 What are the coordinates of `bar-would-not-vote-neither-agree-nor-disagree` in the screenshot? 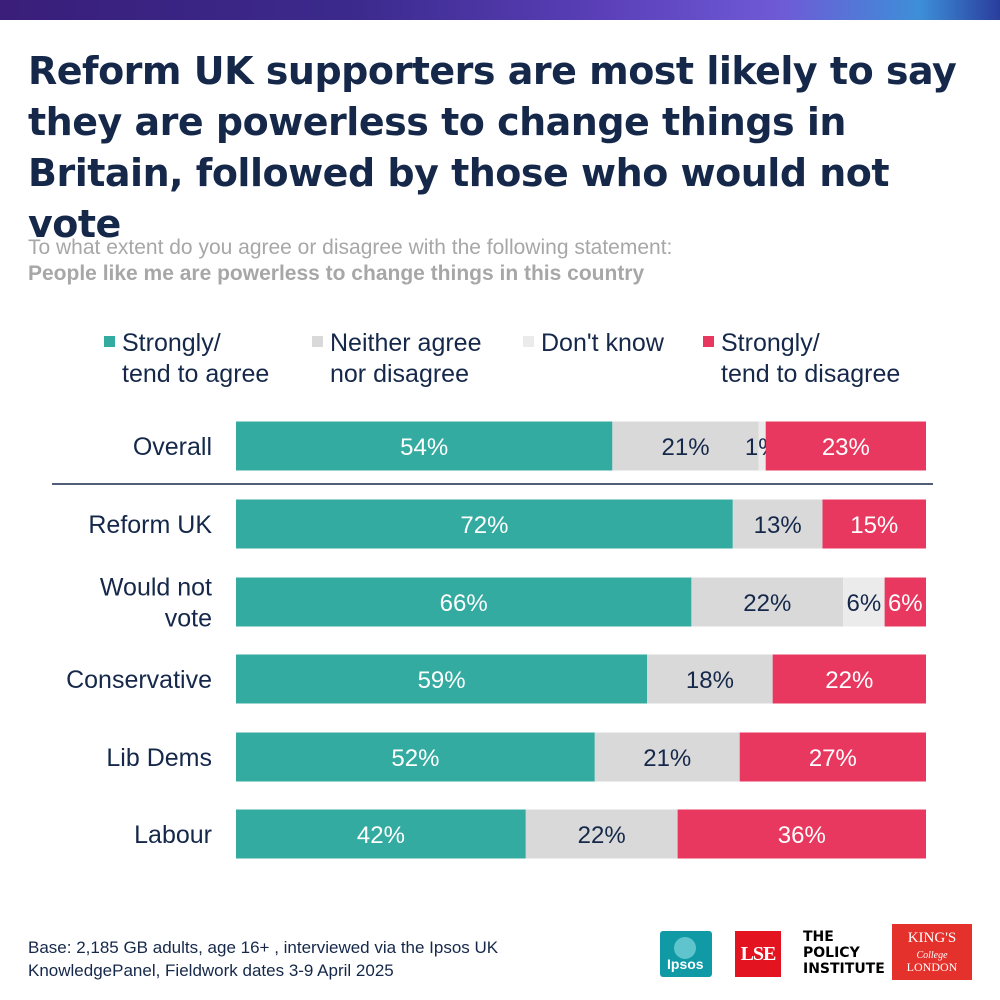 It's located at (767, 602).